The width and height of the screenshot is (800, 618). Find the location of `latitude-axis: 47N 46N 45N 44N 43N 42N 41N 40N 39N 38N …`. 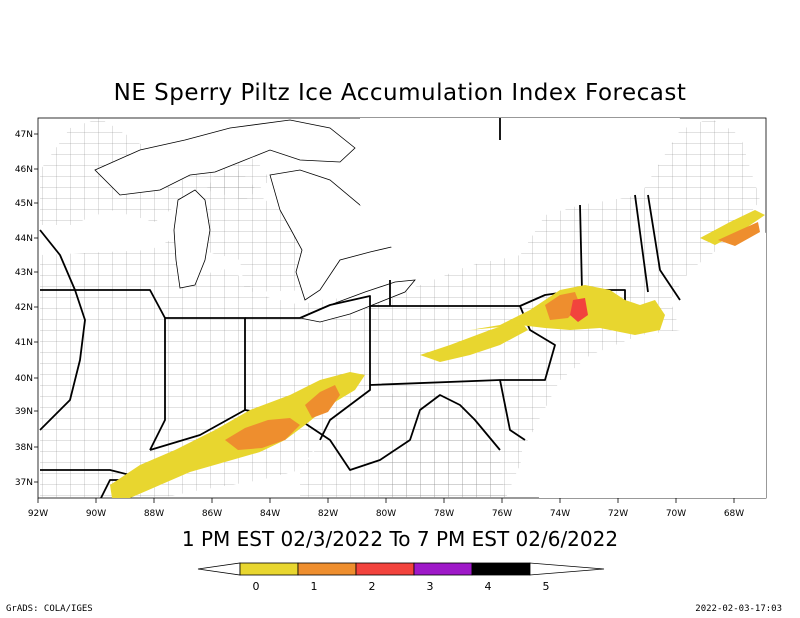

latitude-axis: 47N 46N 45N 44N 43N 42N 41N 40N 39N 38N … is located at coordinates (24, 309).